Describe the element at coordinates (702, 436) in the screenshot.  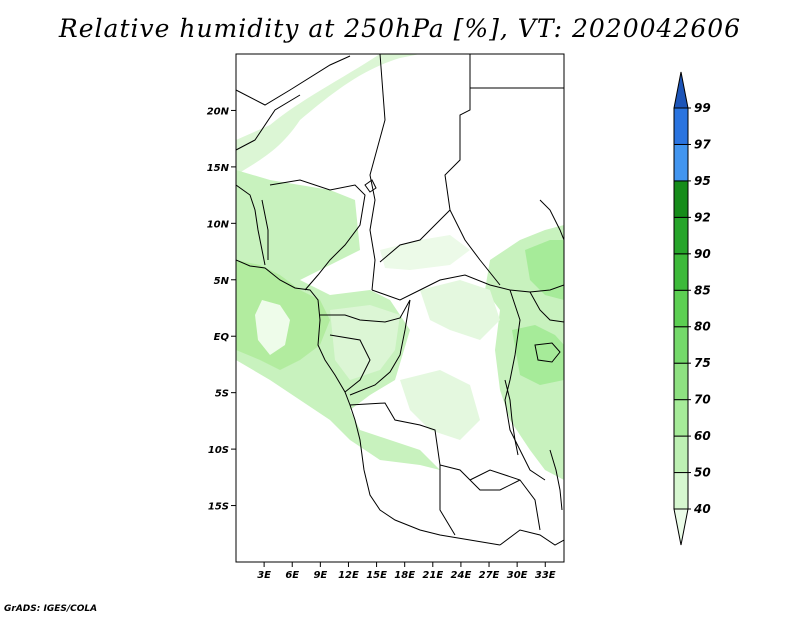
I see `colorbar-label: 60` at that location.